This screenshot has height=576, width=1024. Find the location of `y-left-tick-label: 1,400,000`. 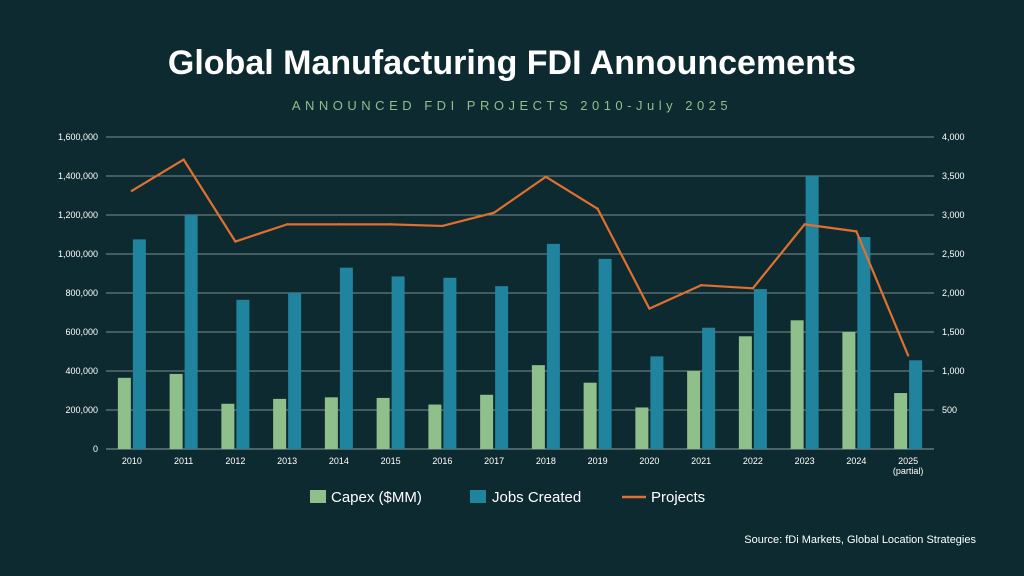

y-left-tick-label: 1,400,000 is located at coordinates (78, 176).